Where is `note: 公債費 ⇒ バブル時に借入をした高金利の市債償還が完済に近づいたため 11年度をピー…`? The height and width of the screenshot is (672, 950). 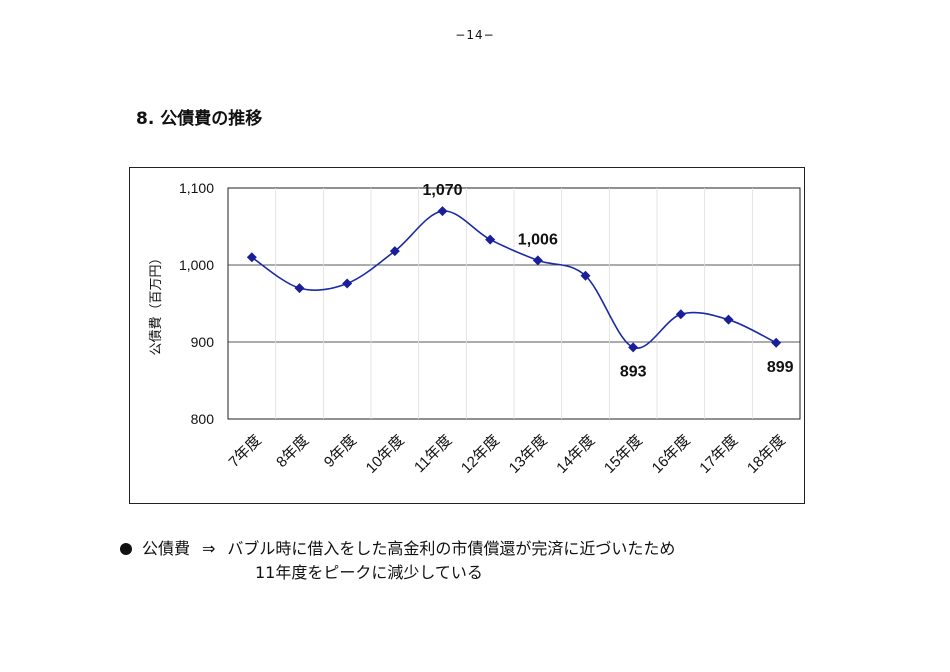 note: 公債費 ⇒ バブル時に借入をした高金利の市債償還が完済に近づいたため 11年度をピー… is located at coordinates (397, 561).